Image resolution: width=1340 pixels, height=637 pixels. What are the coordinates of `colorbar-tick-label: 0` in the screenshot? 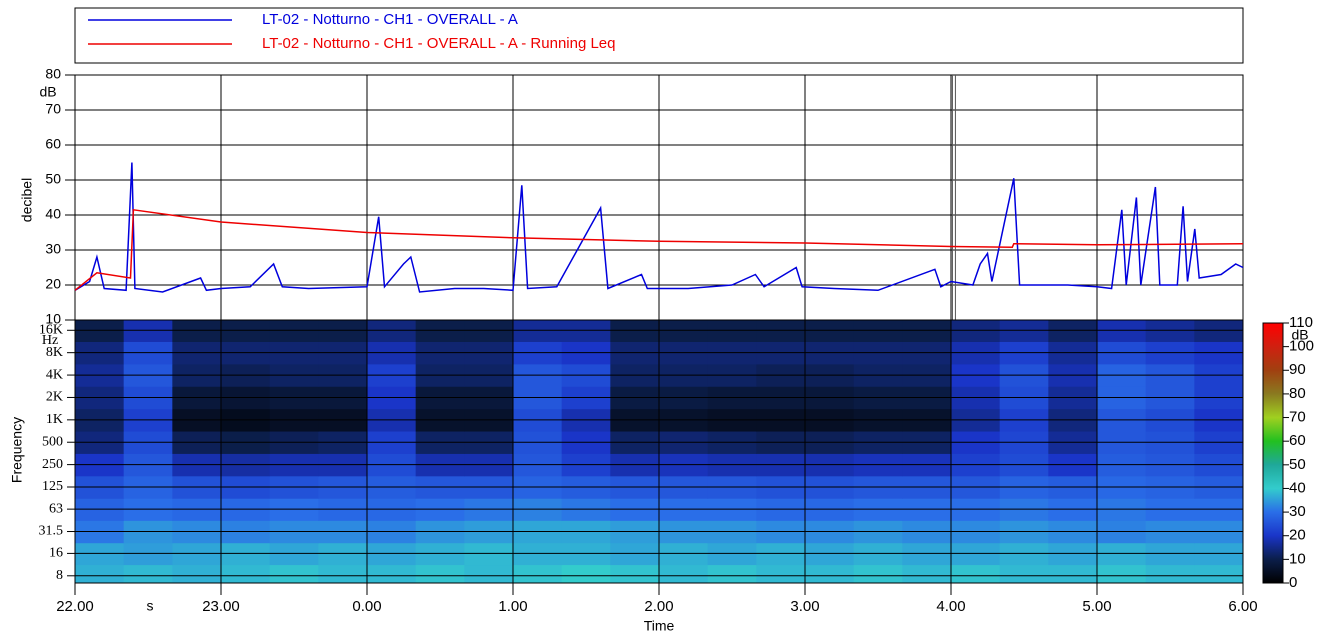 It's located at (1293, 582).